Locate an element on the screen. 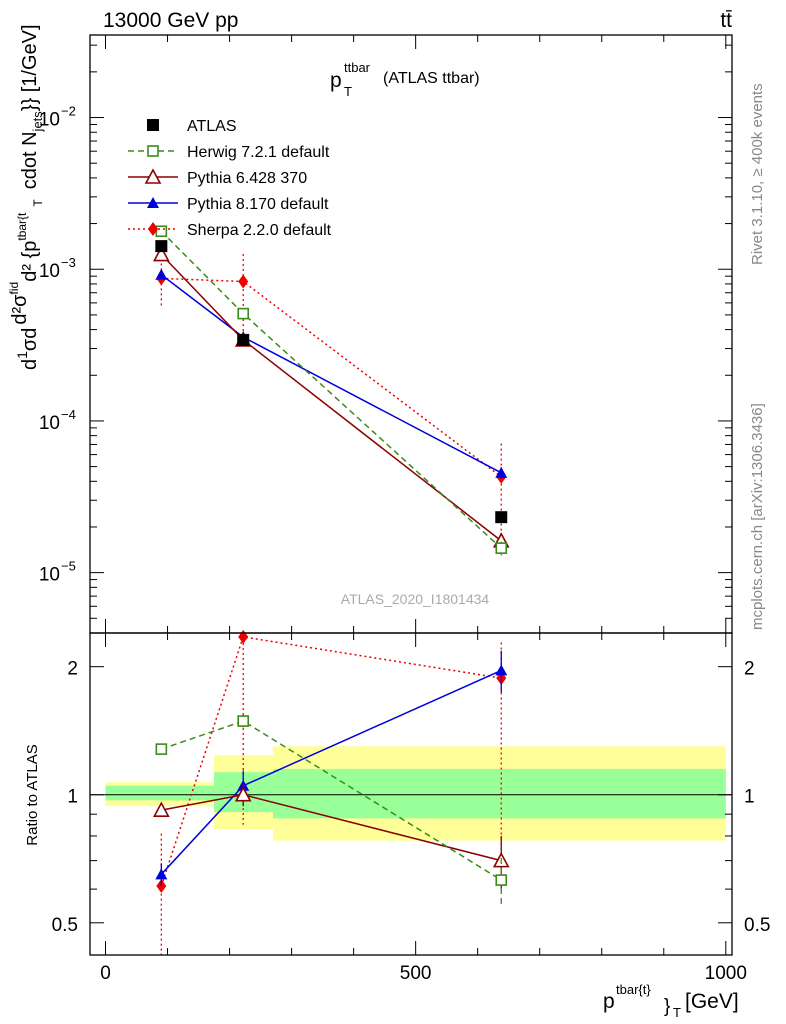 The image size is (786, 1024). sherpa-point is located at coordinates (243, 281).